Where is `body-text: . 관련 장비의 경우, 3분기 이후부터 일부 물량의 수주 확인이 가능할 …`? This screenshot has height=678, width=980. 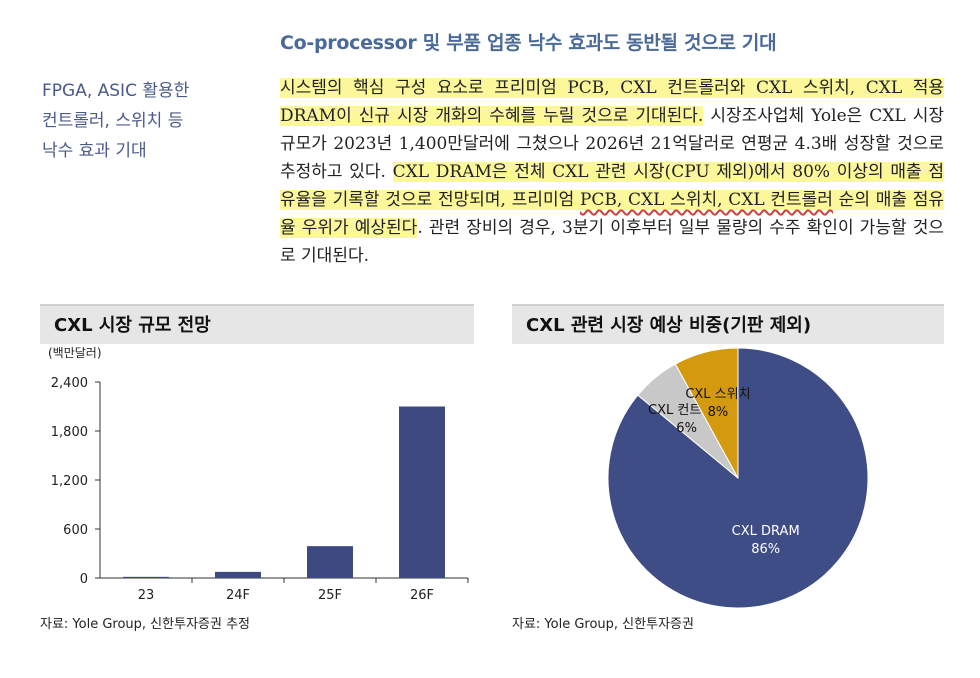 body-text: . 관련 장비의 경우, 3분기 이후부터 일부 물량의 수주 확인이 가능할 … is located at coordinates (612, 242).